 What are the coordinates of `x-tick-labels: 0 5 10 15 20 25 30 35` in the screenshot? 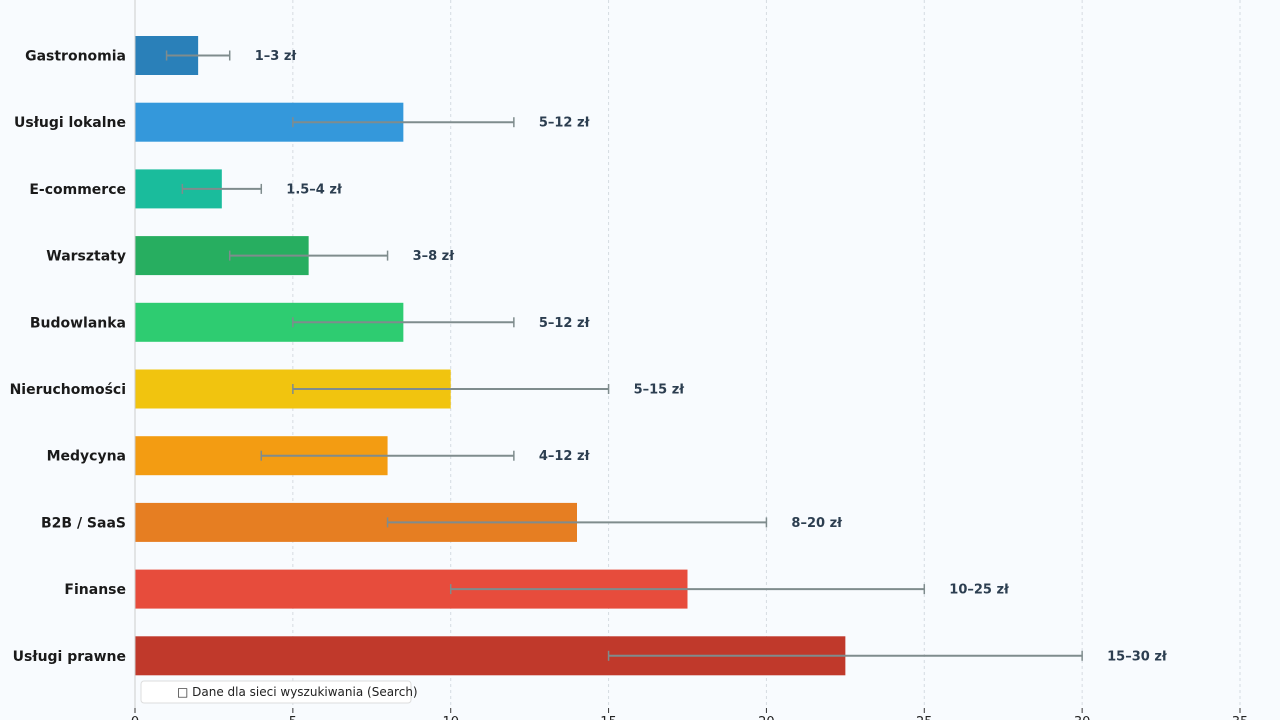 It's located at (689, 714).